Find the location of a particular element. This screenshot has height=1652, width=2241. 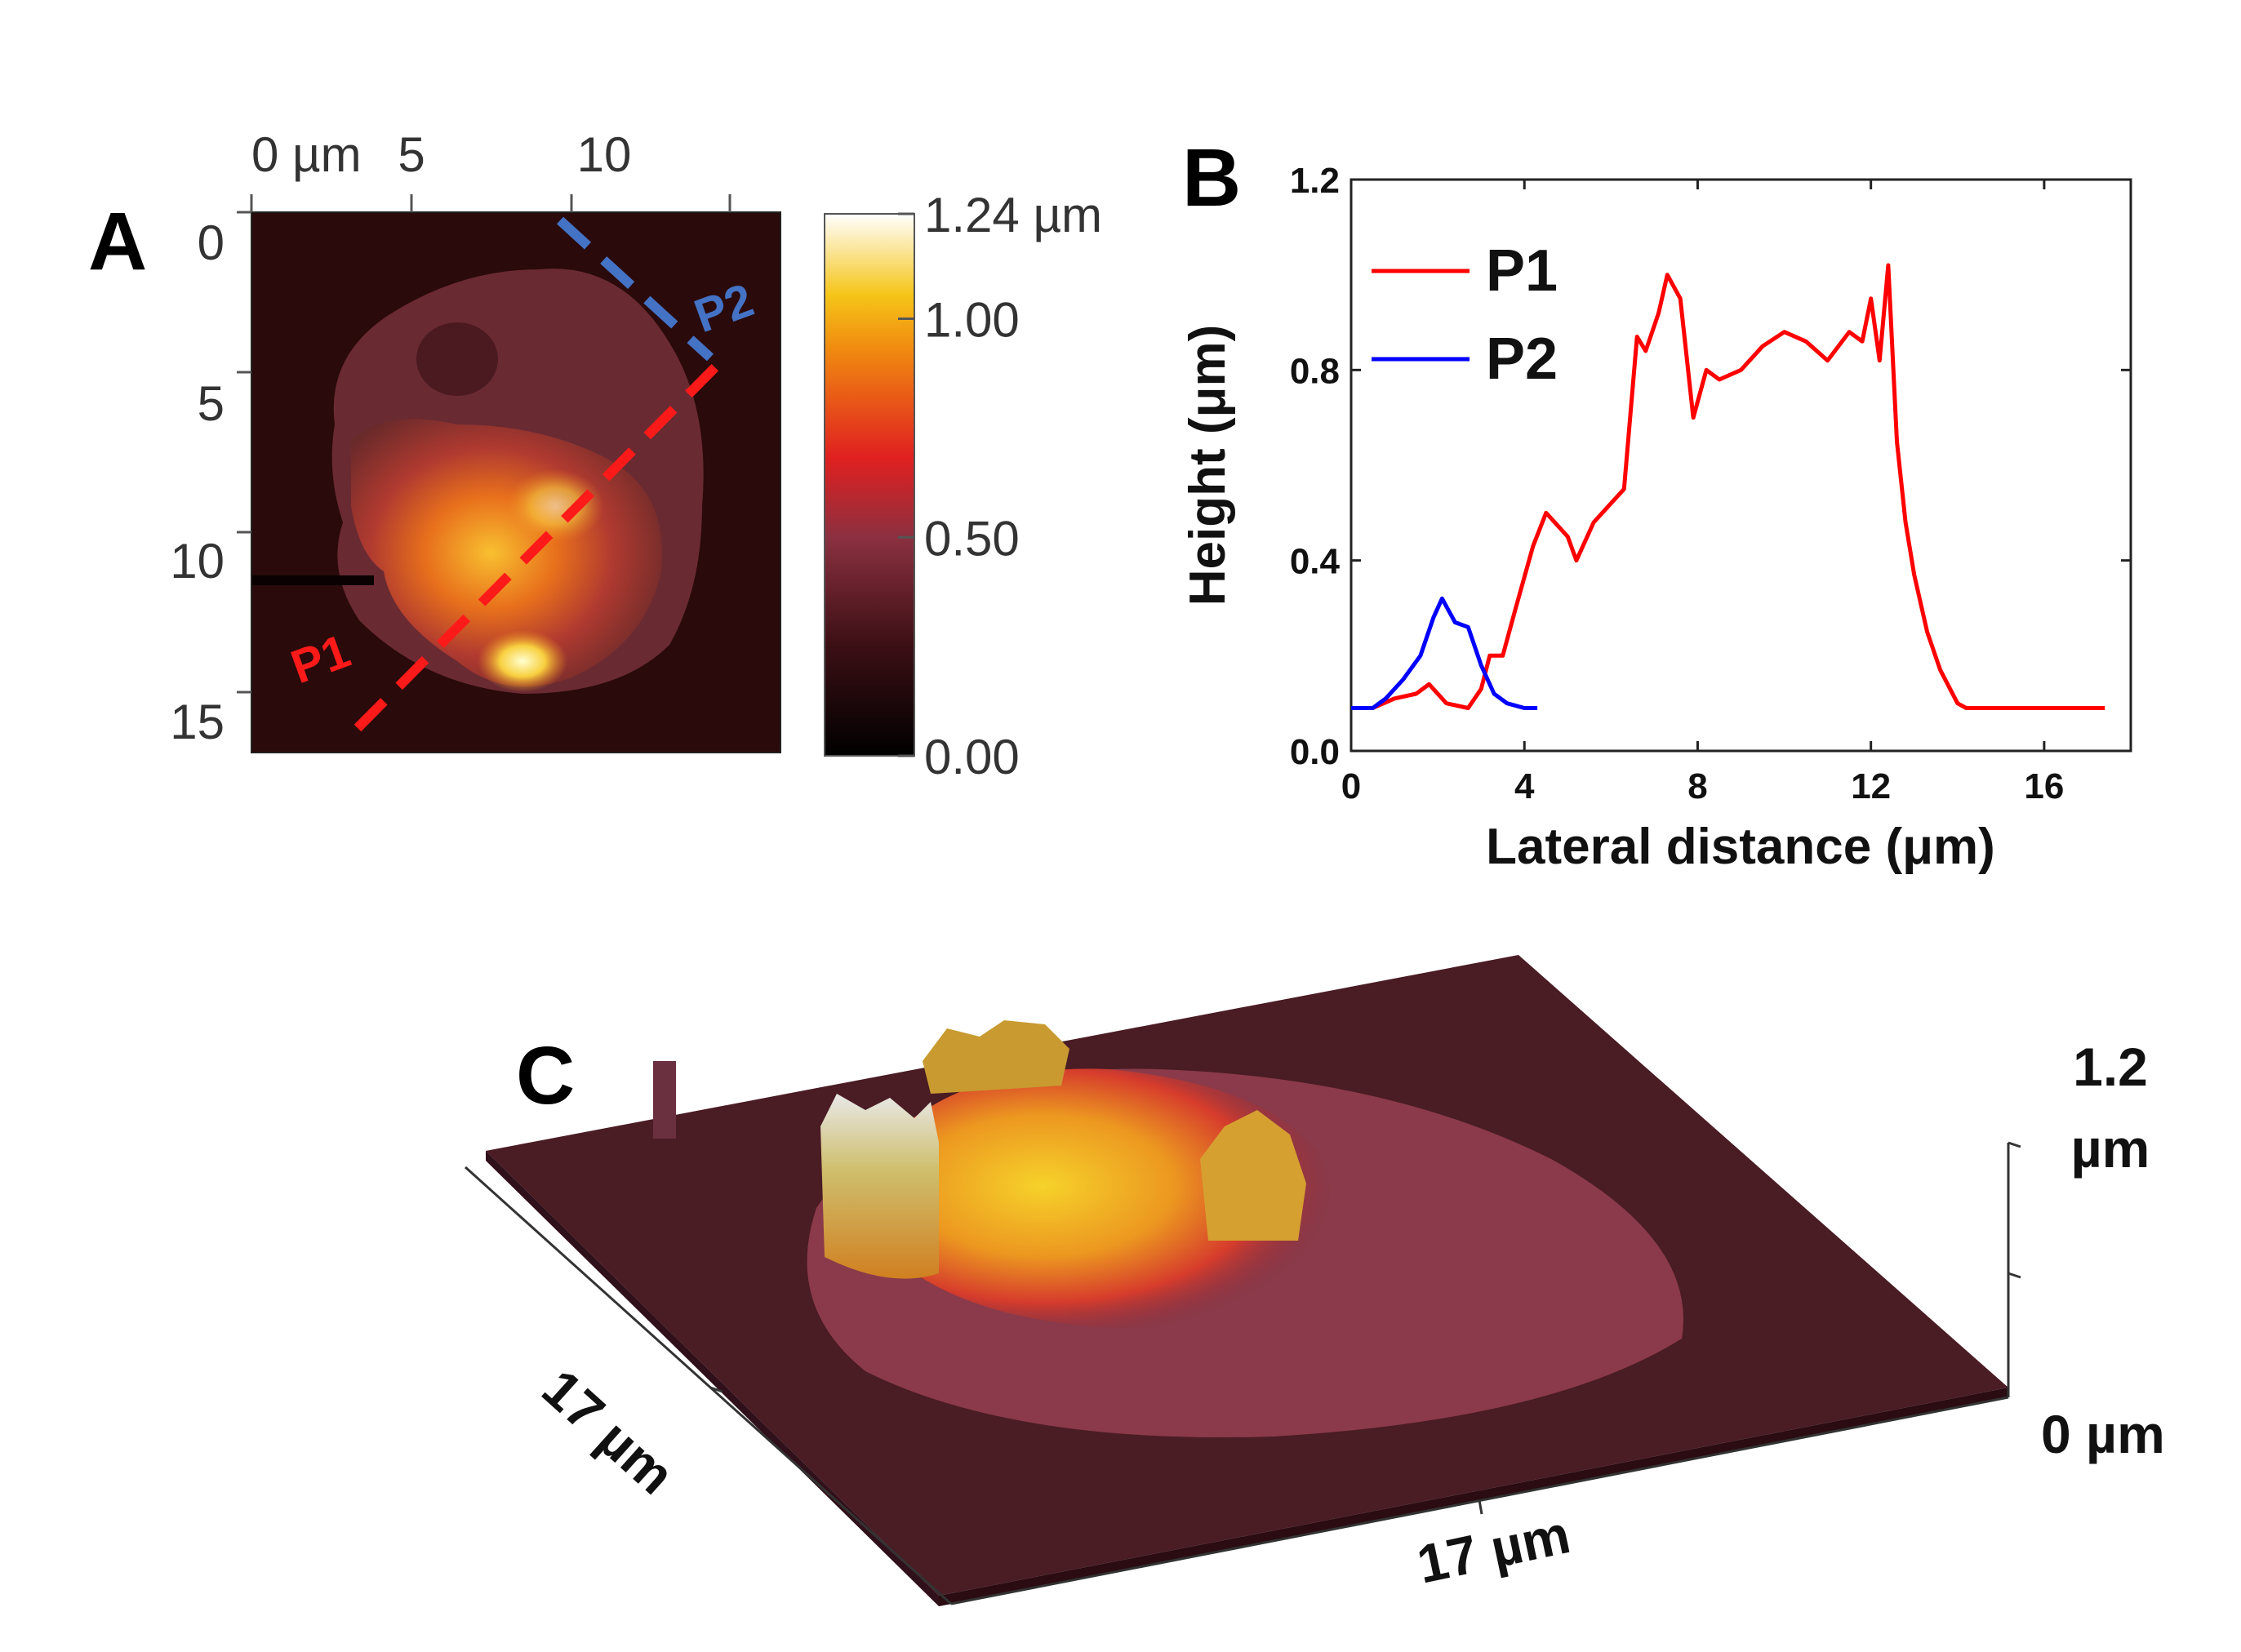

colorbar-tick-label: 1.00 is located at coordinates (972, 320).